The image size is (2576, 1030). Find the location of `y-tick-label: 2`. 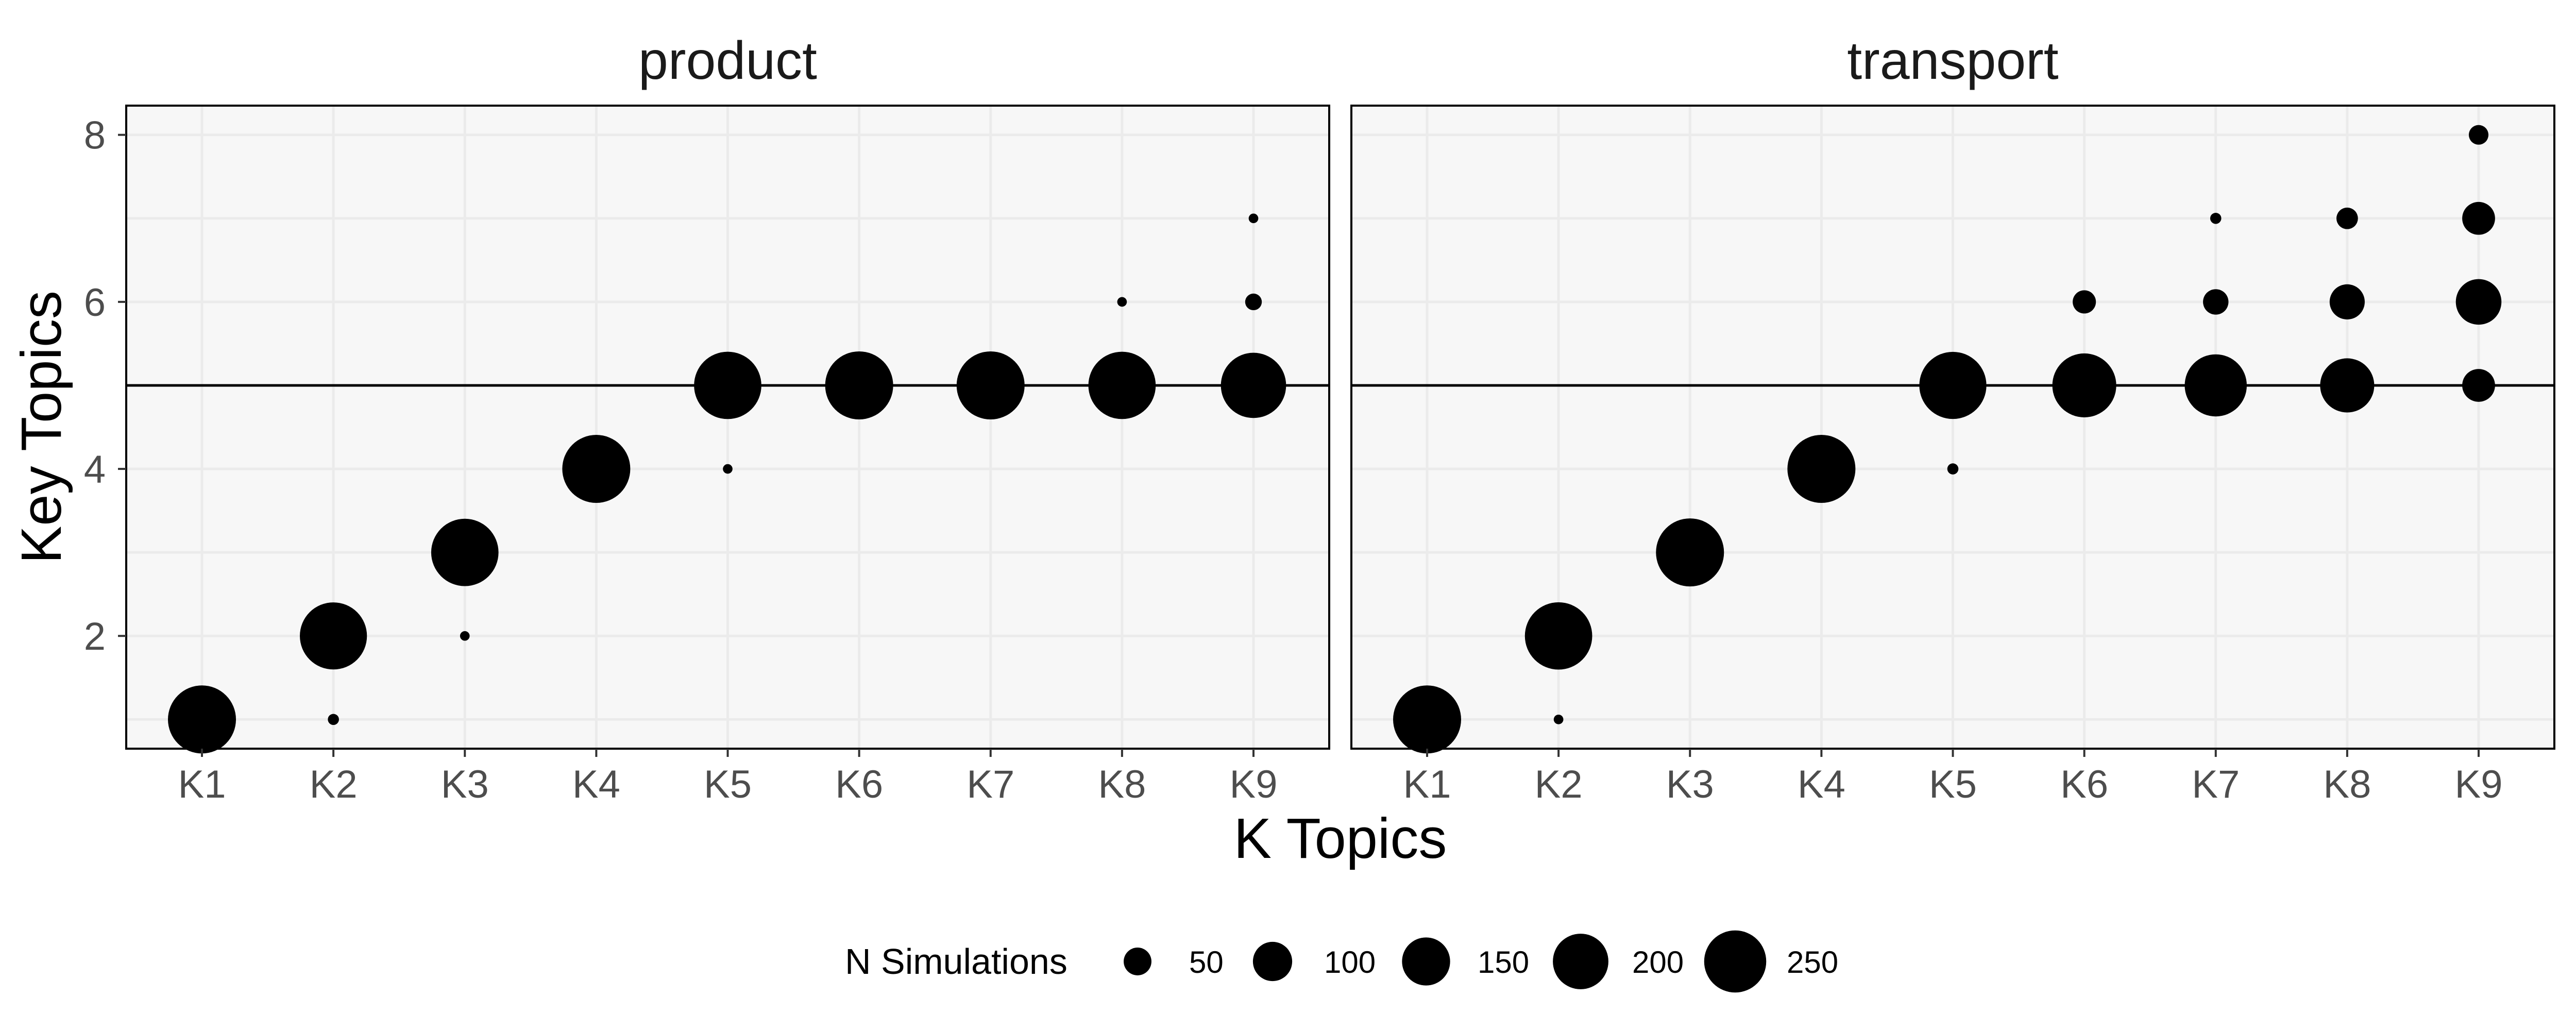

y-tick-label: 2 is located at coordinates (95, 636).